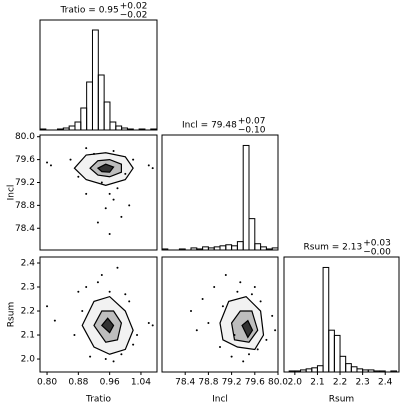 Image resolution: width=400 pixels, height=412 pixels. What do you see at coordinates (28, 312) in the screenshot?
I see `y-tick-label: 2.2` at bounding box center [28, 312].